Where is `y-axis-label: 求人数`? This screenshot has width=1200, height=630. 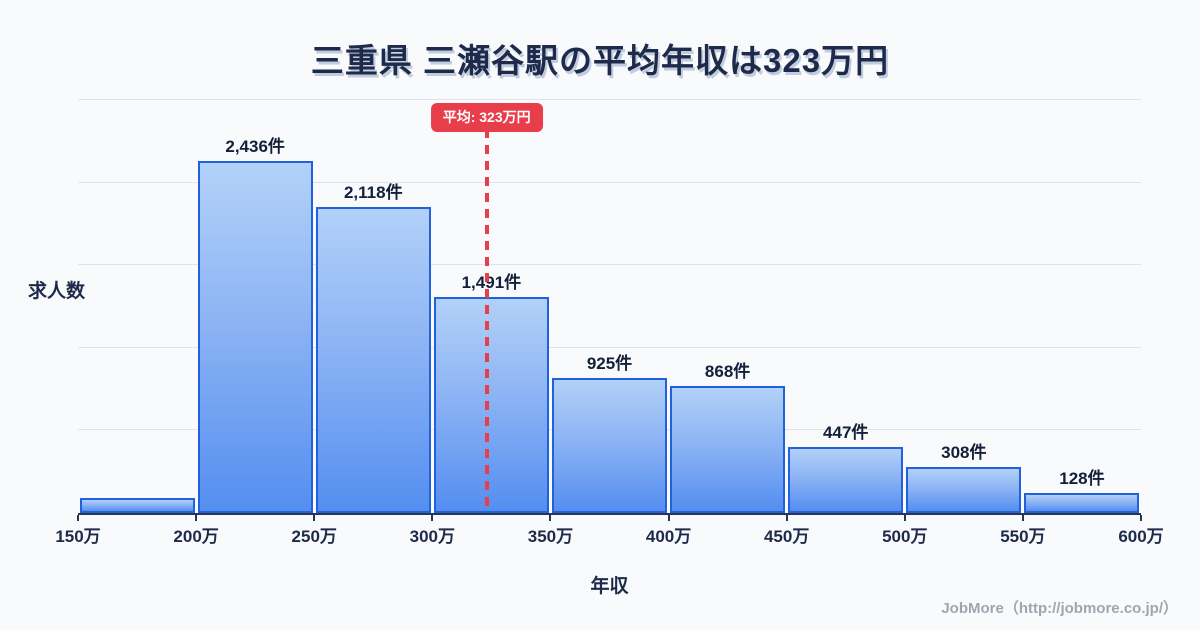
y-axis-label: 求人数 is located at coordinates (57, 291).